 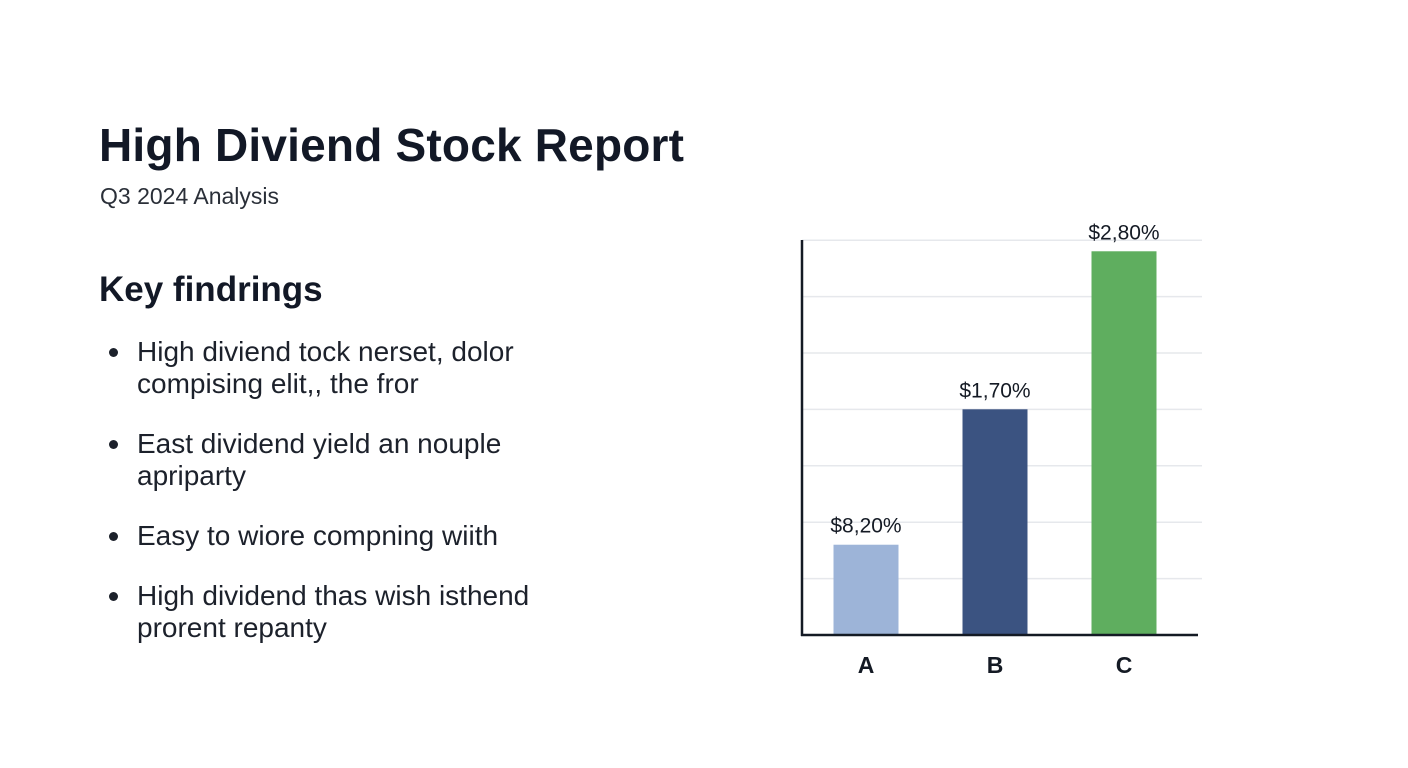 What do you see at coordinates (994, 390) in the screenshot?
I see `data-label-b: $1,70%` at bounding box center [994, 390].